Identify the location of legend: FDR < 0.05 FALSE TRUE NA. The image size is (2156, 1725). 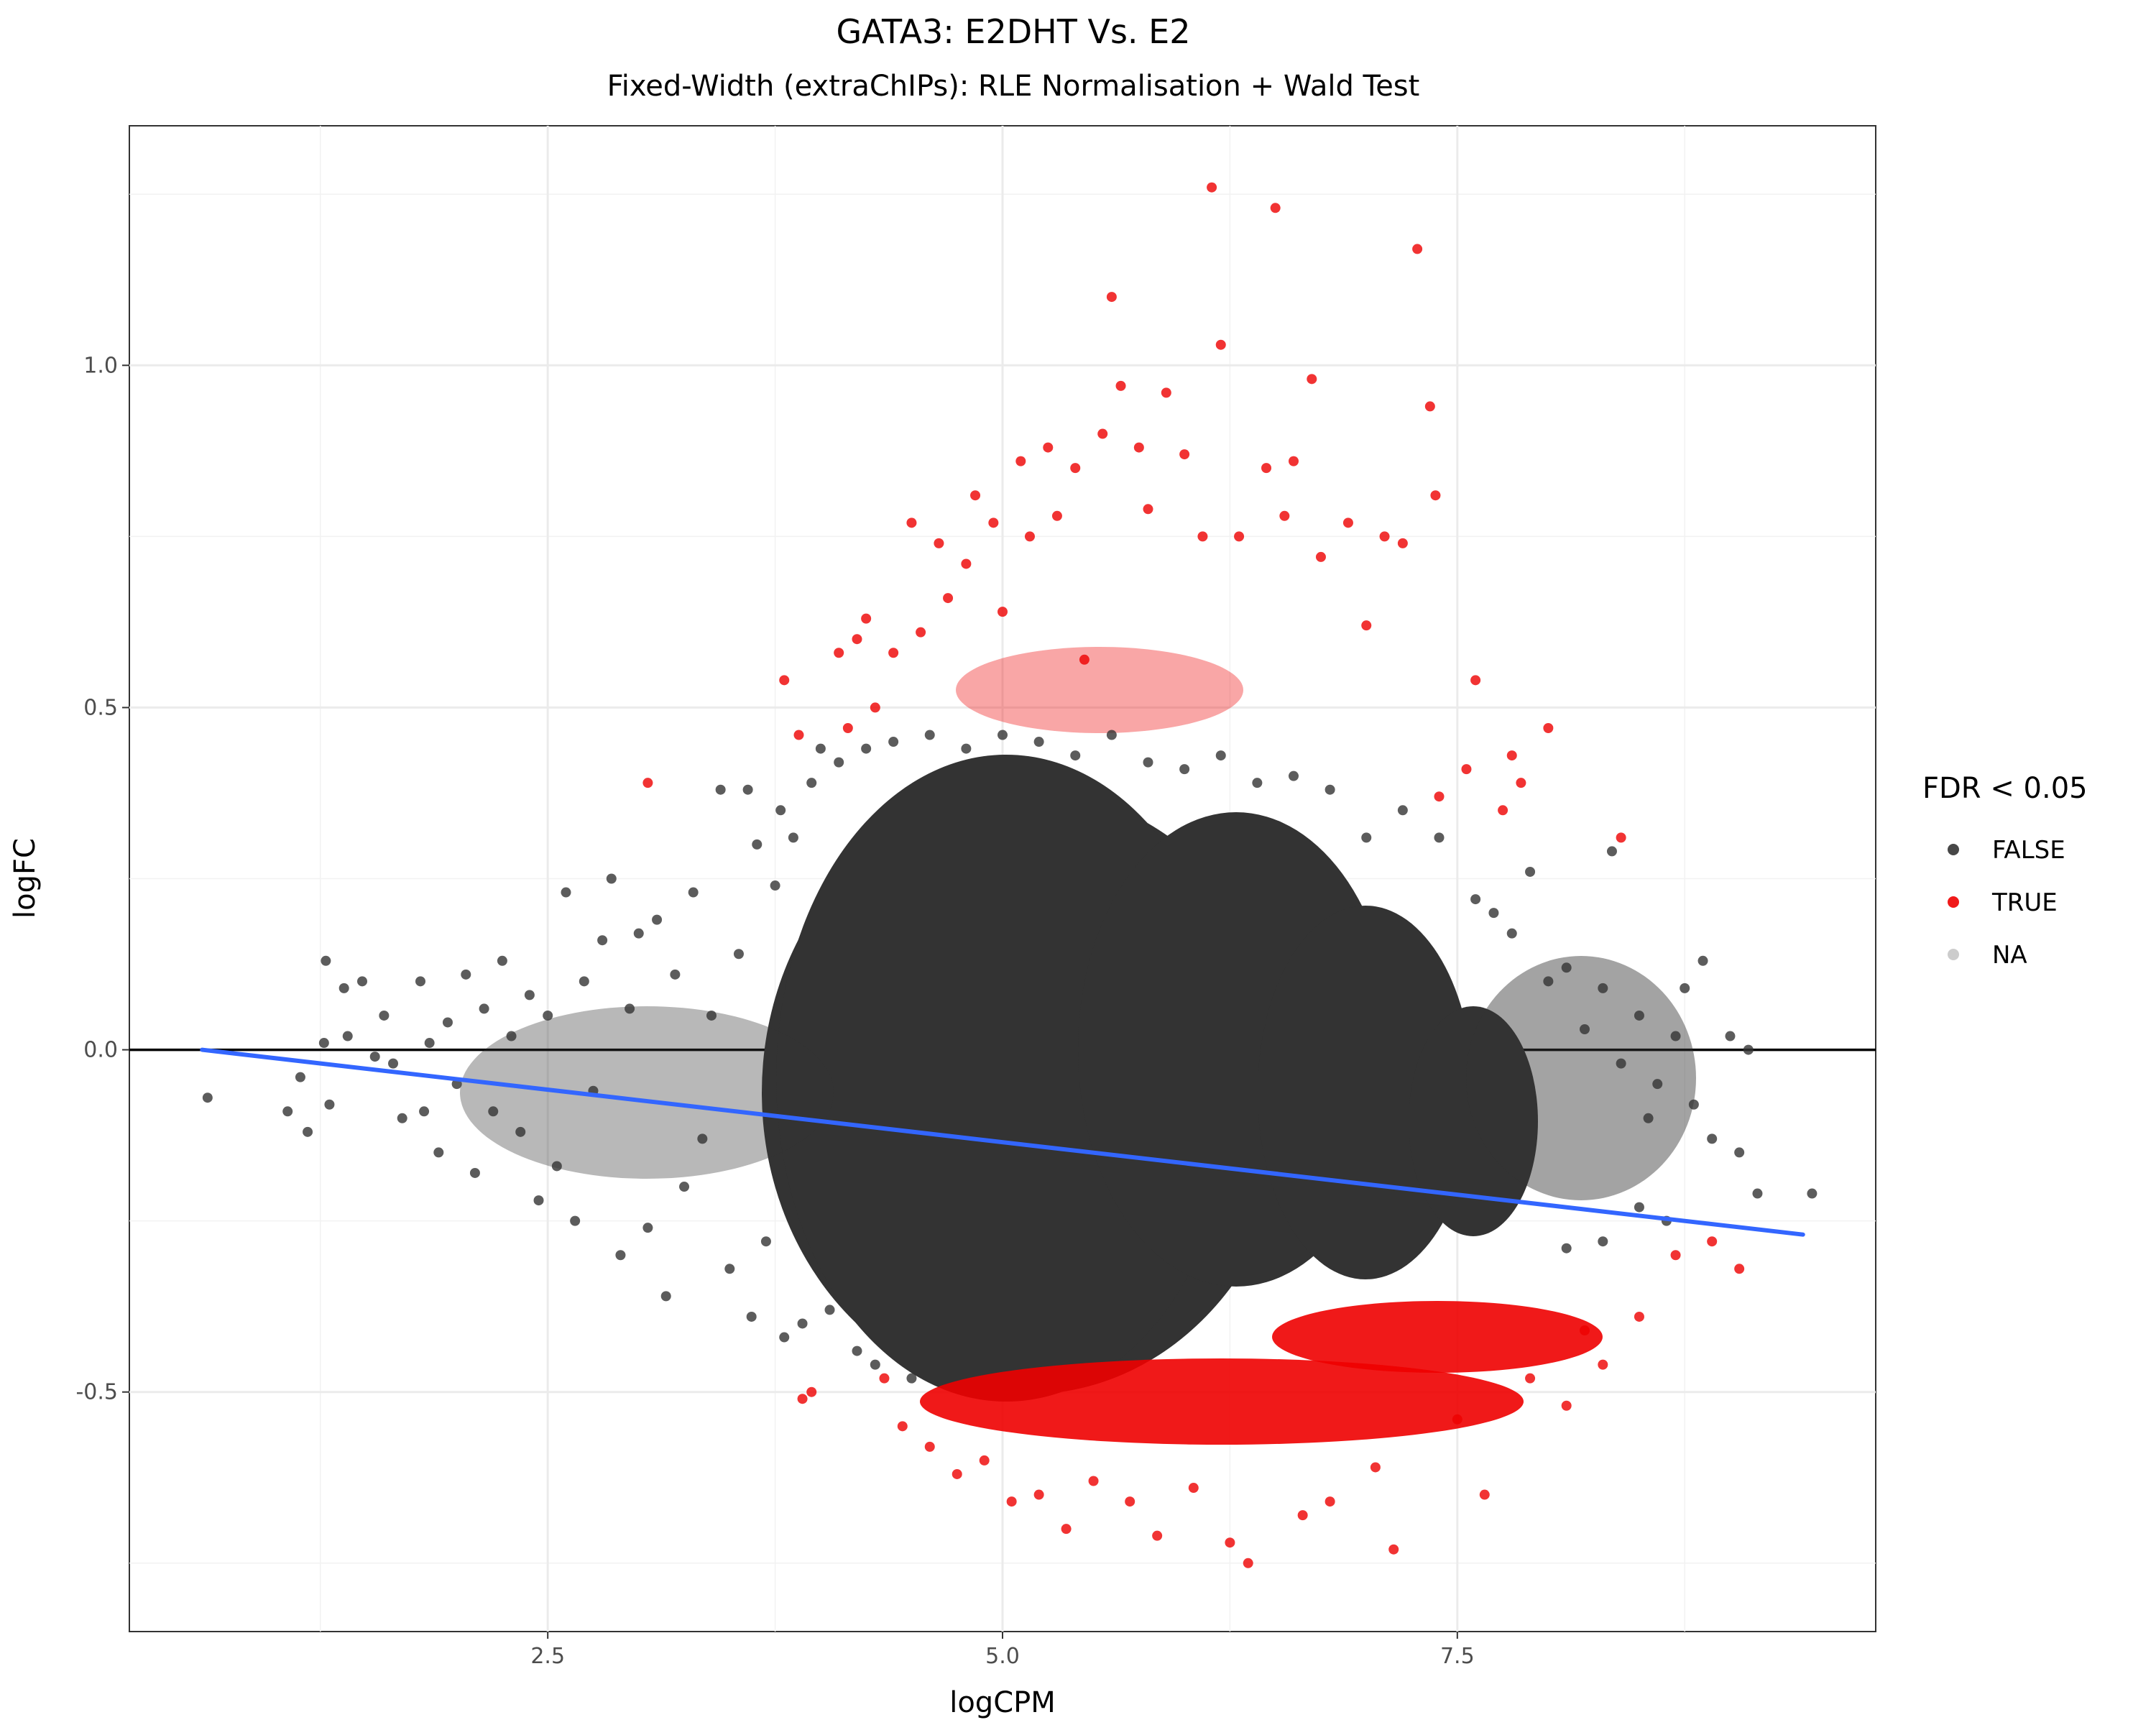
(2005, 871).